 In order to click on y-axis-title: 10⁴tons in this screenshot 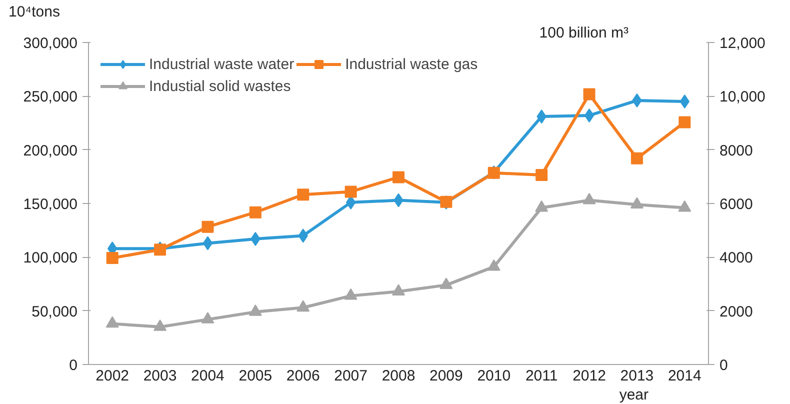, I will do `click(34, 12)`.